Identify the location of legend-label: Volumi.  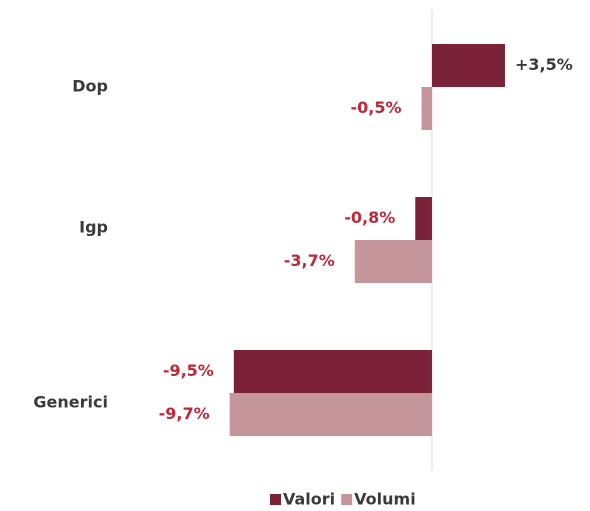
(385, 499).